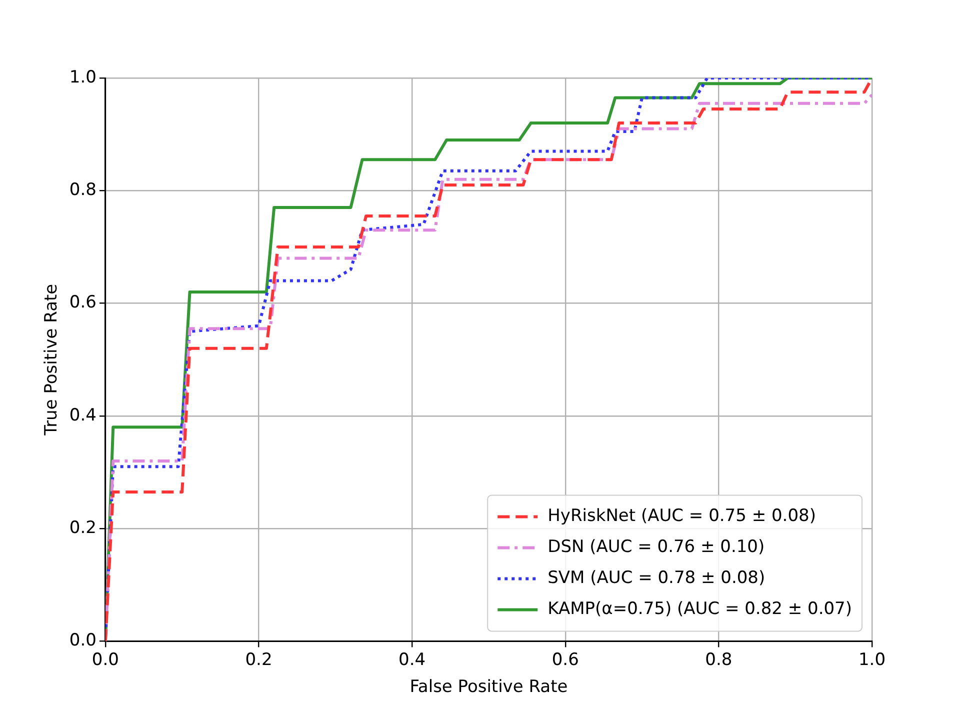 The height and width of the screenshot is (720, 960). What do you see at coordinates (82, 190) in the screenshot?
I see `y-tick-label: 0.8` at bounding box center [82, 190].